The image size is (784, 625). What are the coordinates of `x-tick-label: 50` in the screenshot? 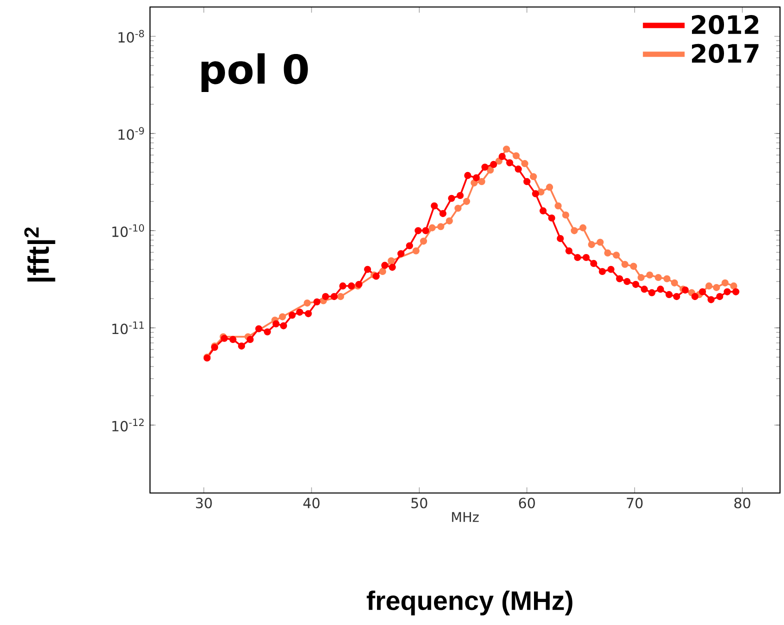 It's located at (419, 503).